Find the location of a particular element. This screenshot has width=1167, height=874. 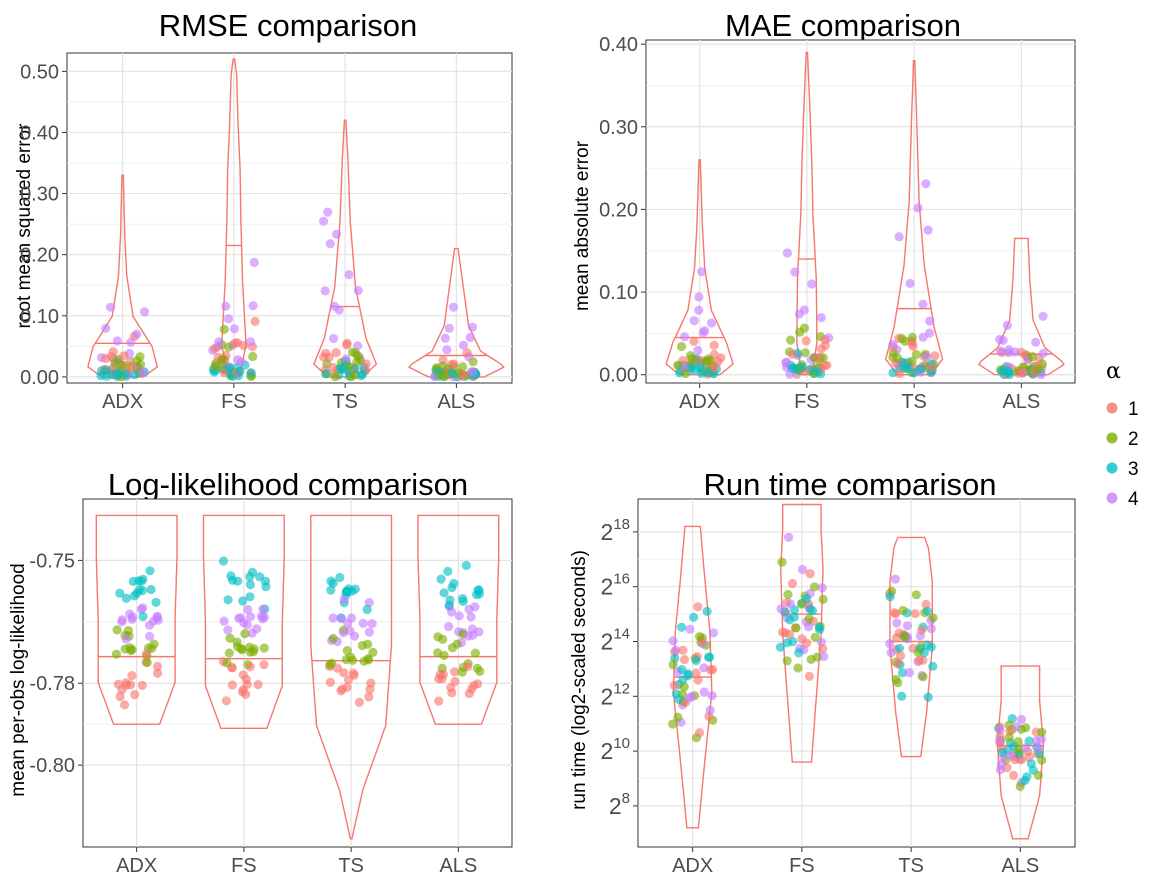

mae-title: MAE comparison is located at coordinates (843, 25).